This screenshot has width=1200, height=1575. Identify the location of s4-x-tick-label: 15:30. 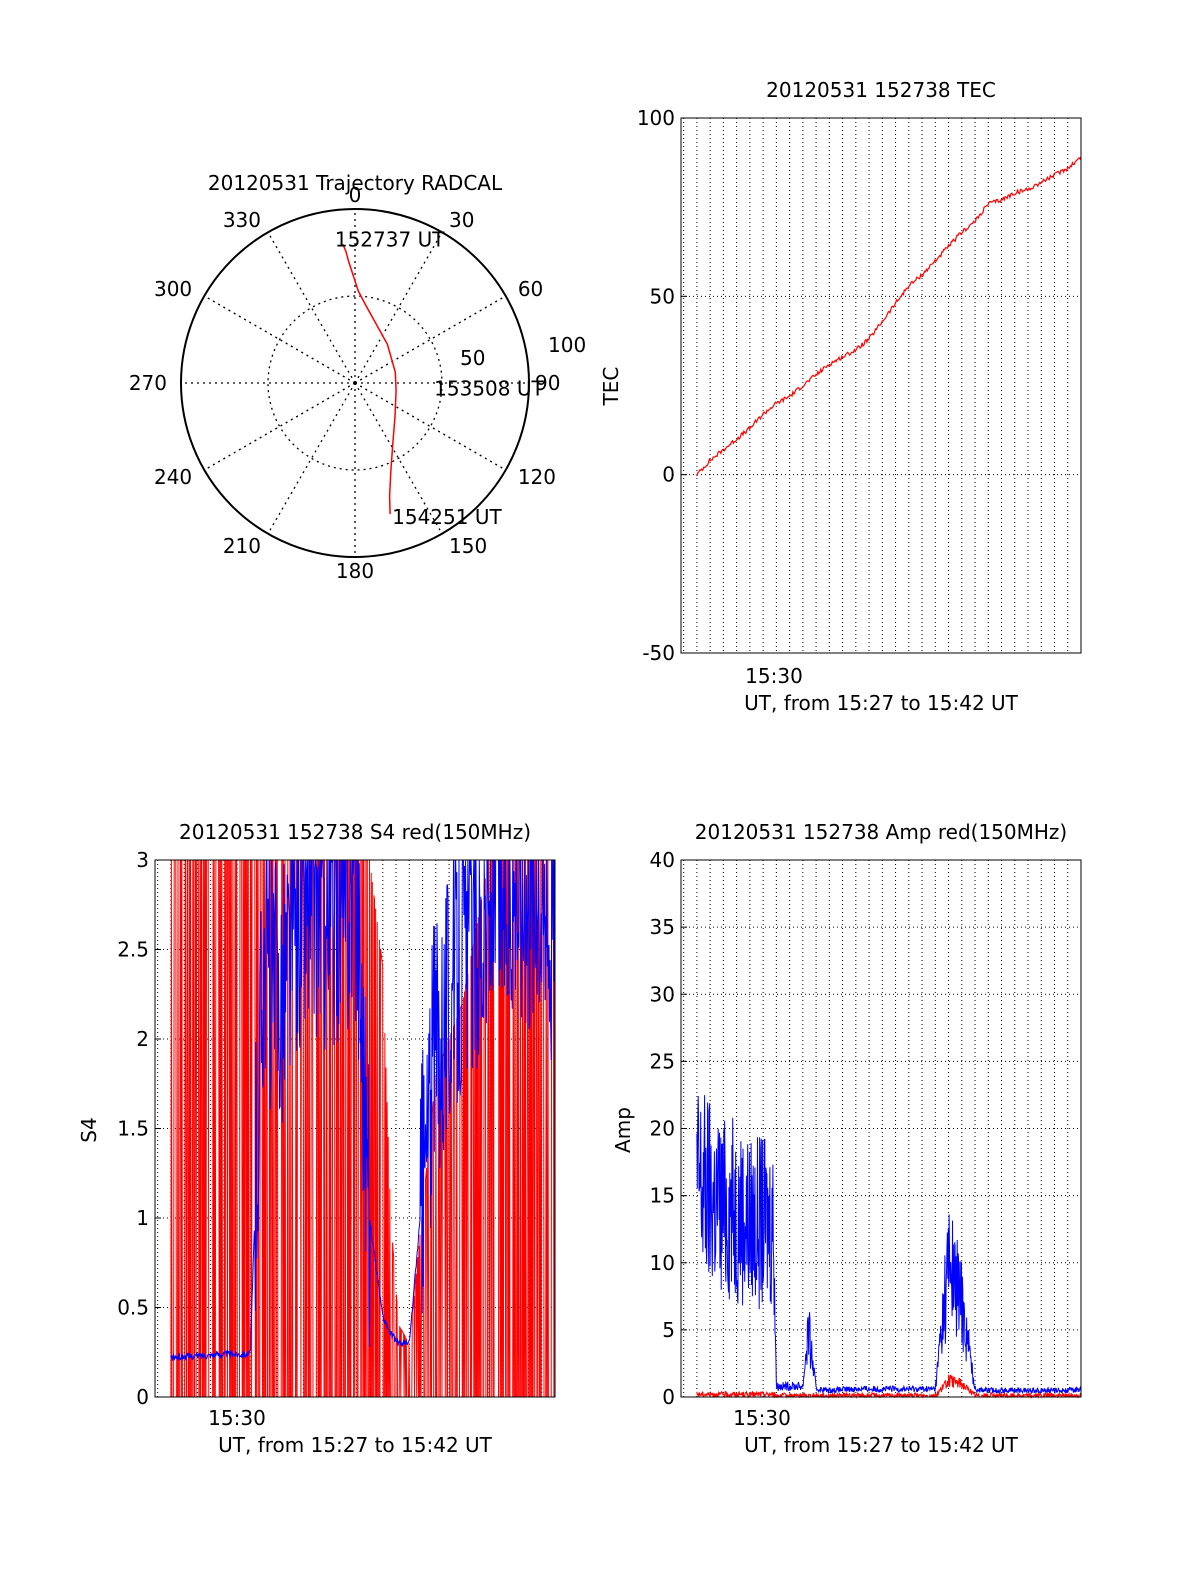
(237, 1418).